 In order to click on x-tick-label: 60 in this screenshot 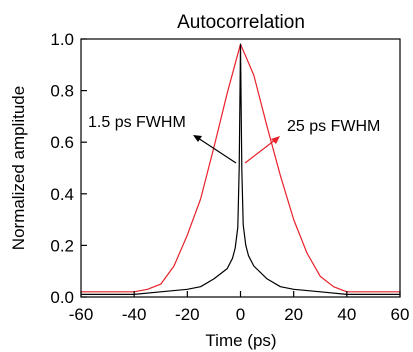, I will do `click(400, 314)`.